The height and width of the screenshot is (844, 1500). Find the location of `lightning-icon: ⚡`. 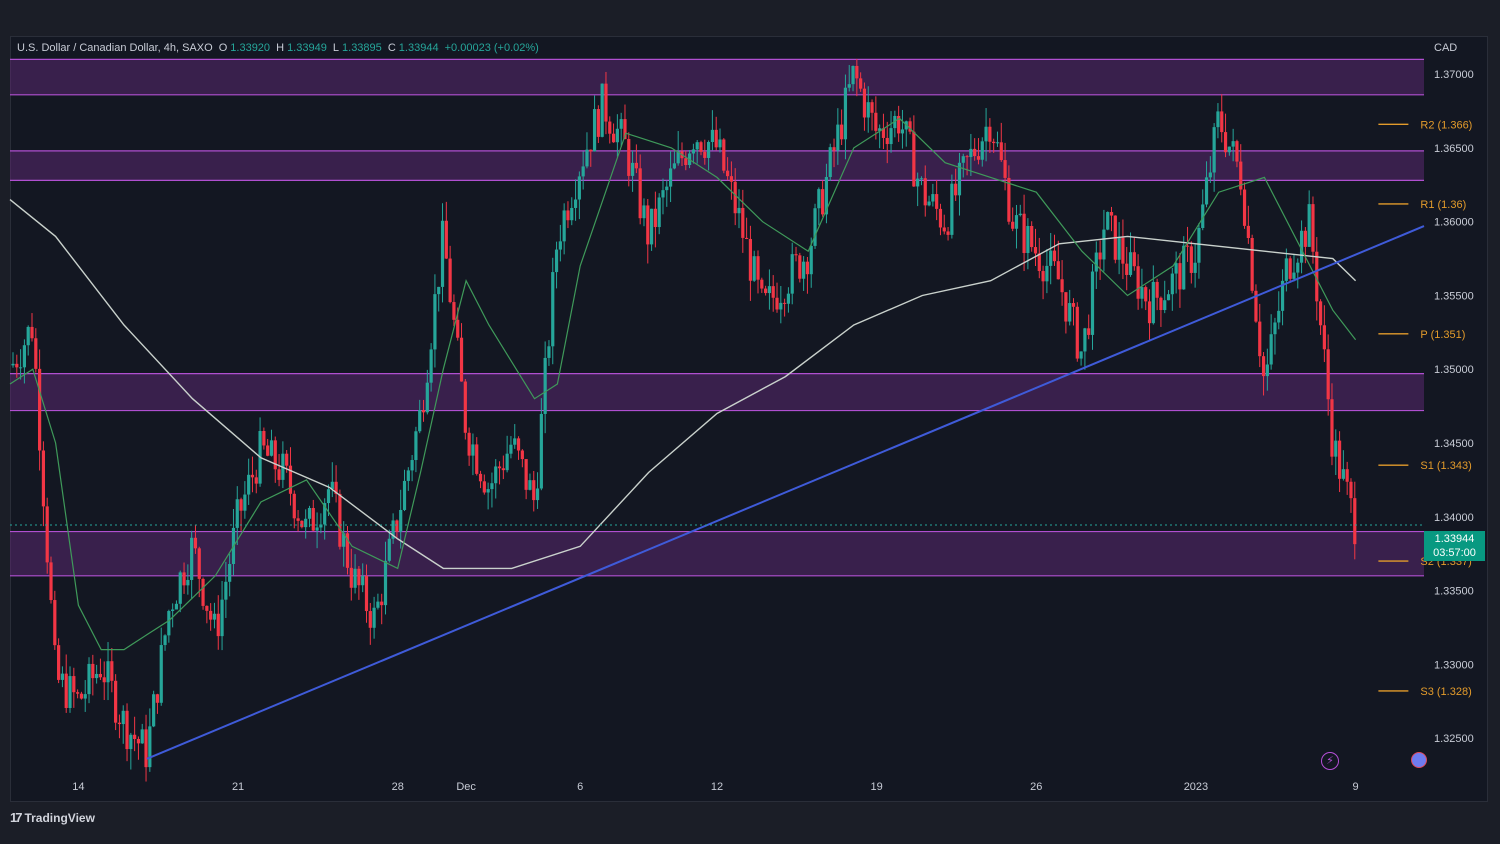

lightning-icon: ⚡ is located at coordinates (1330, 761).